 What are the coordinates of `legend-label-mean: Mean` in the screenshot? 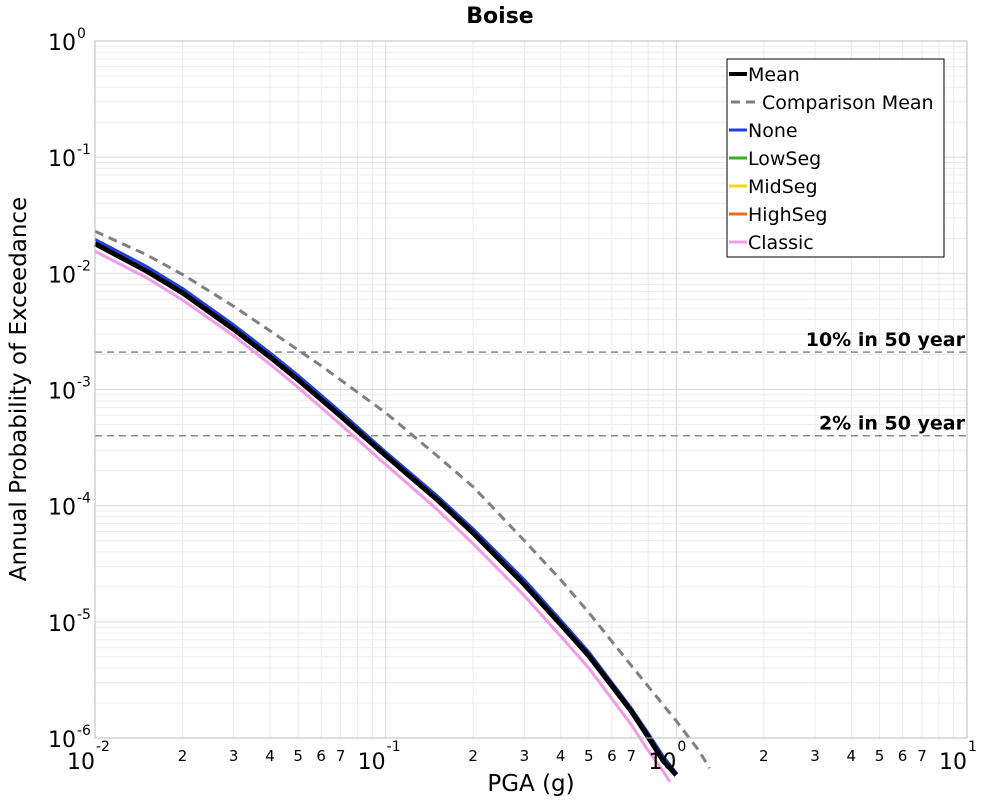 It's located at (774, 75).